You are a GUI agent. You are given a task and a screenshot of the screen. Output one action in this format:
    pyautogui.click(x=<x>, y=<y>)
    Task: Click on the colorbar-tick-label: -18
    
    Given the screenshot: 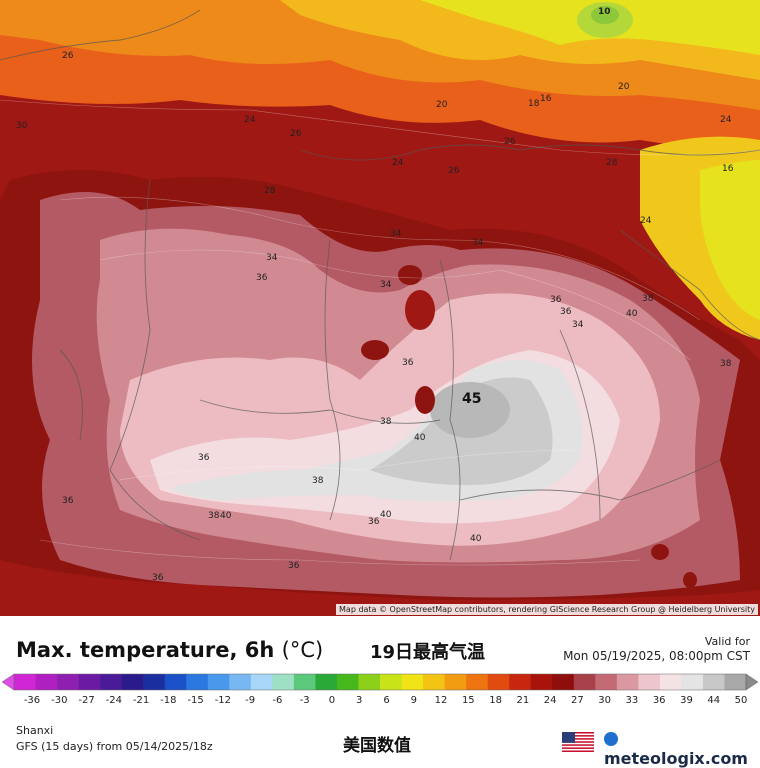 What is the action you would take?
    pyautogui.click(x=168, y=700)
    